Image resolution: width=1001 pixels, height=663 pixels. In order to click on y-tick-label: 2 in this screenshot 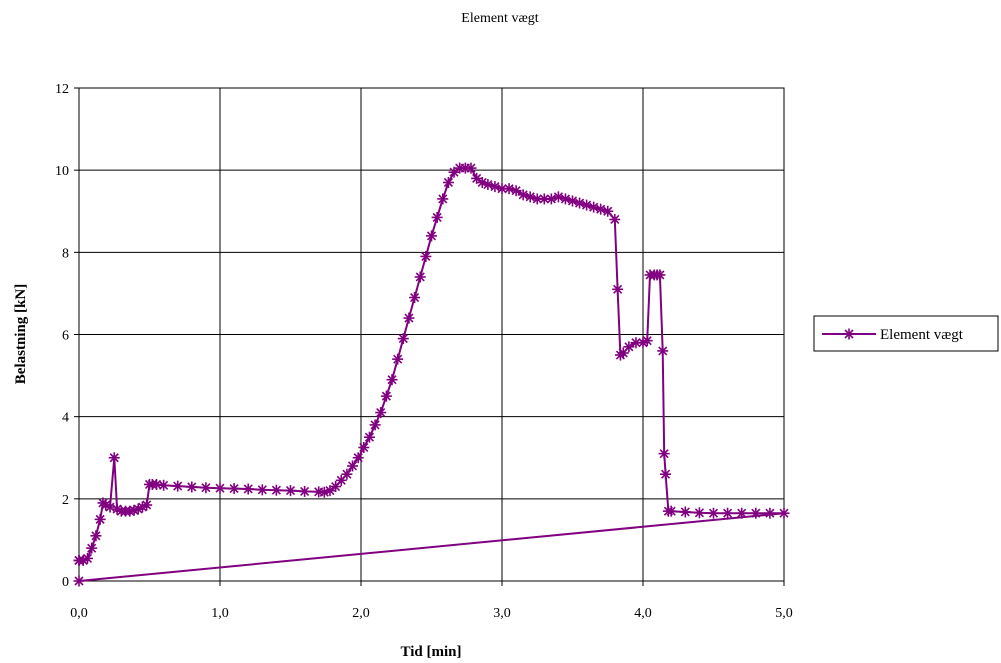, I will do `click(65, 500)`.